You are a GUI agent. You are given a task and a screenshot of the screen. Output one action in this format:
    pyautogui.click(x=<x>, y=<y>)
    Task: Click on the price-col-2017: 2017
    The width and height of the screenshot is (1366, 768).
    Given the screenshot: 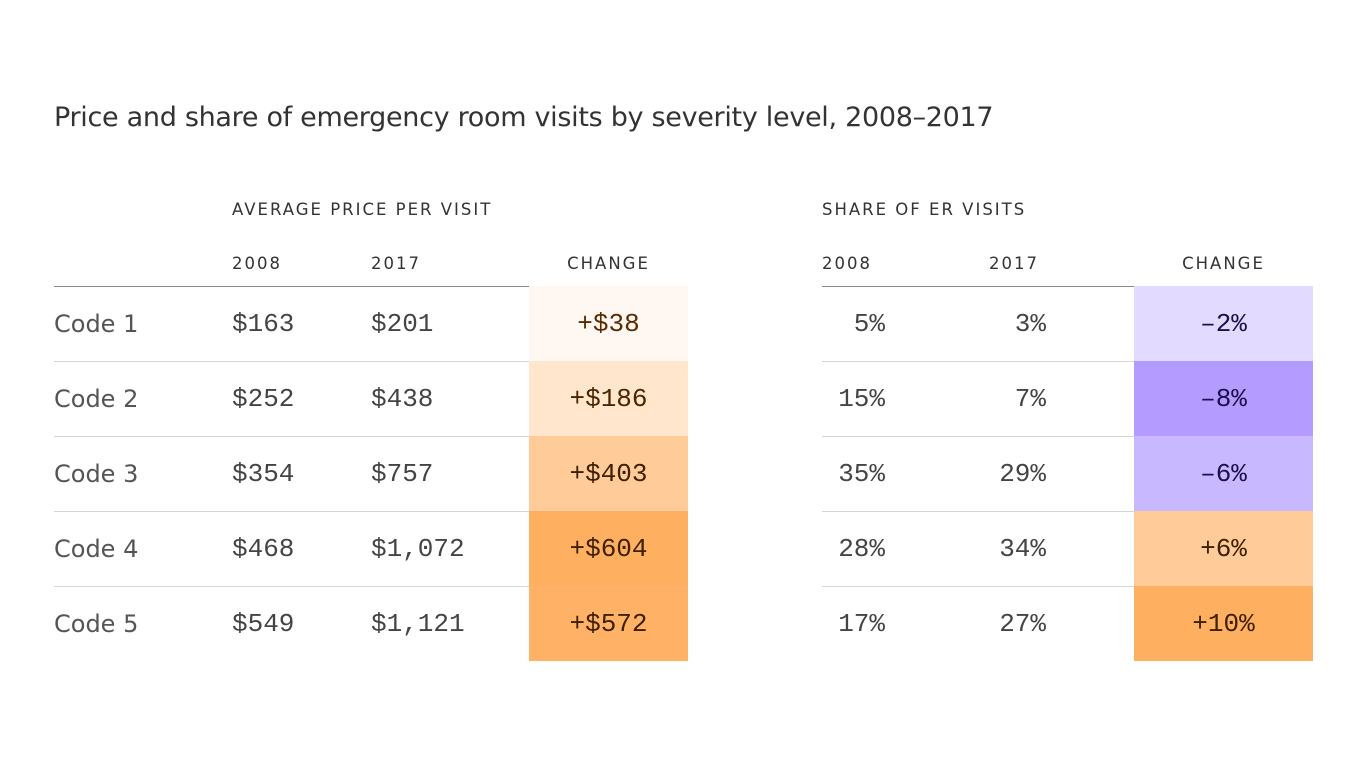 What is the action you would take?
    pyautogui.click(x=396, y=263)
    